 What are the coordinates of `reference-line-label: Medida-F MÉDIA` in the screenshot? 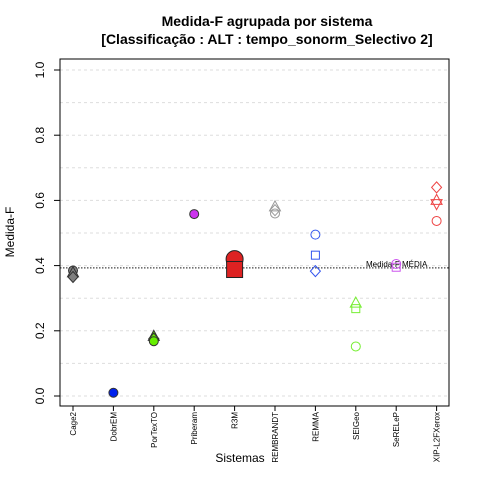 It's located at (397, 264).